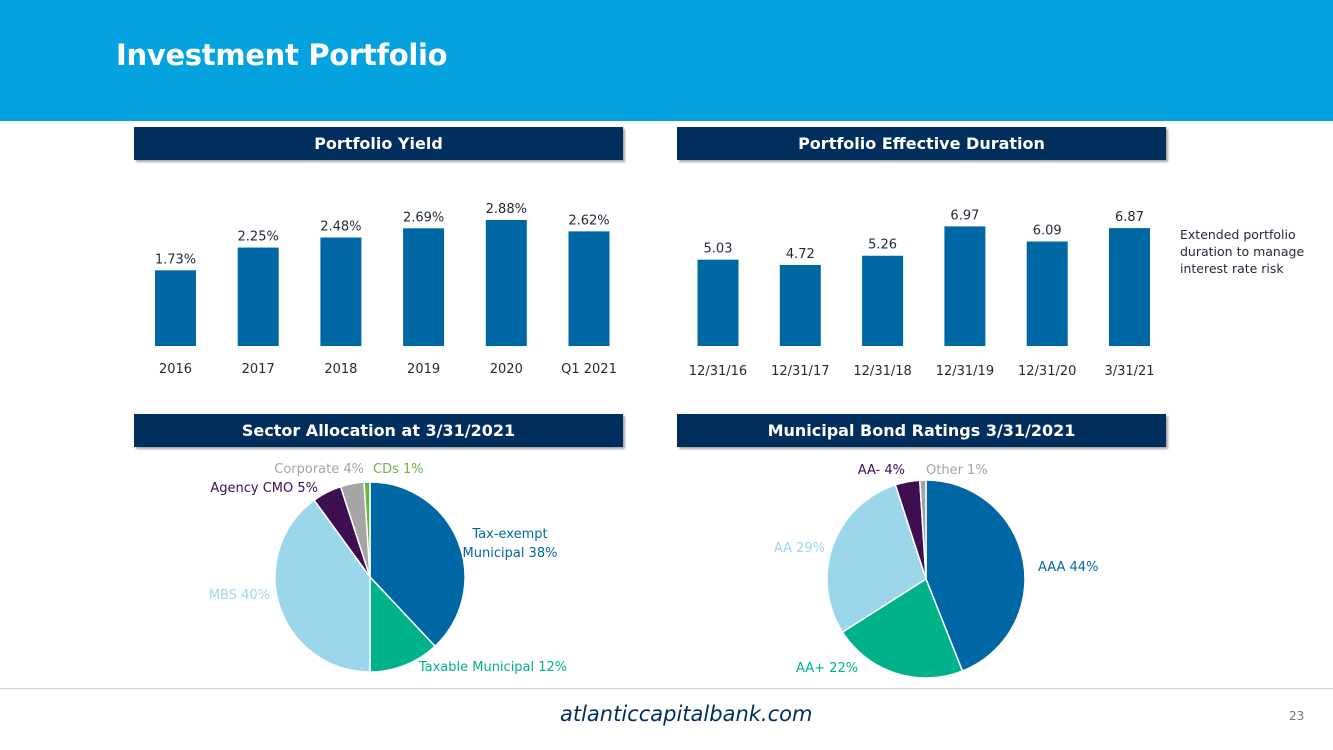  Describe the element at coordinates (1129, 371) in the screenshot. I see `duration-category-label: 3/31/21` at that location.